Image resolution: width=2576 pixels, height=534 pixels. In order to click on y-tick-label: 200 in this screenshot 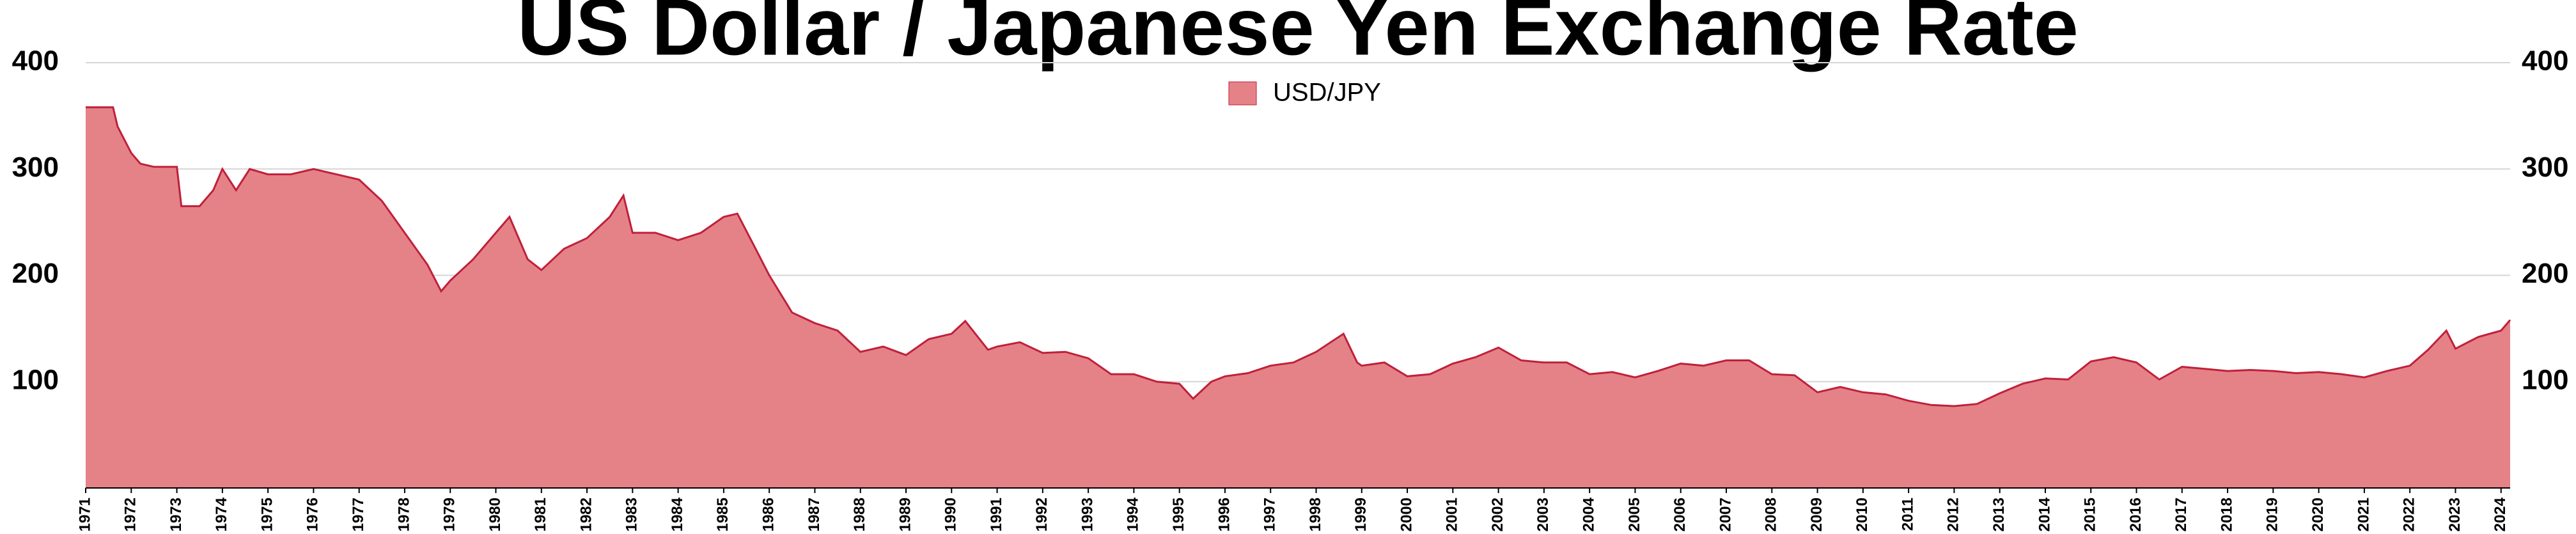, I will do `click(35, 273)`.